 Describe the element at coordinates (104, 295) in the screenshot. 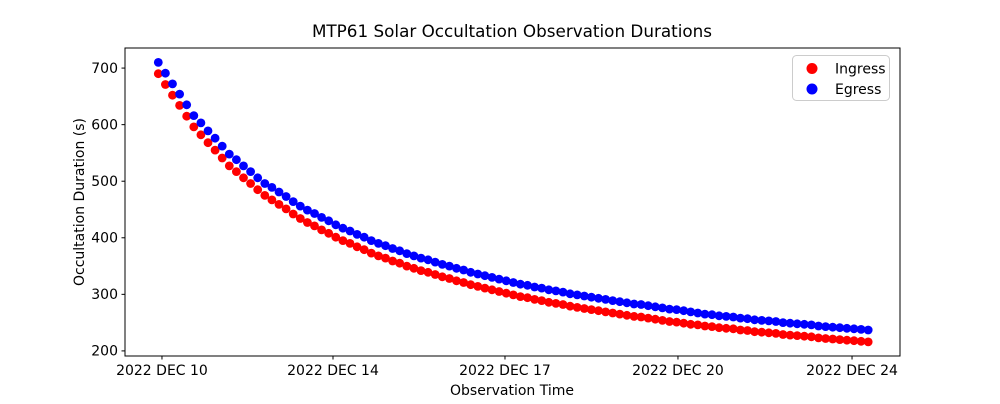

I see `y-tick-label: 300` at that location.